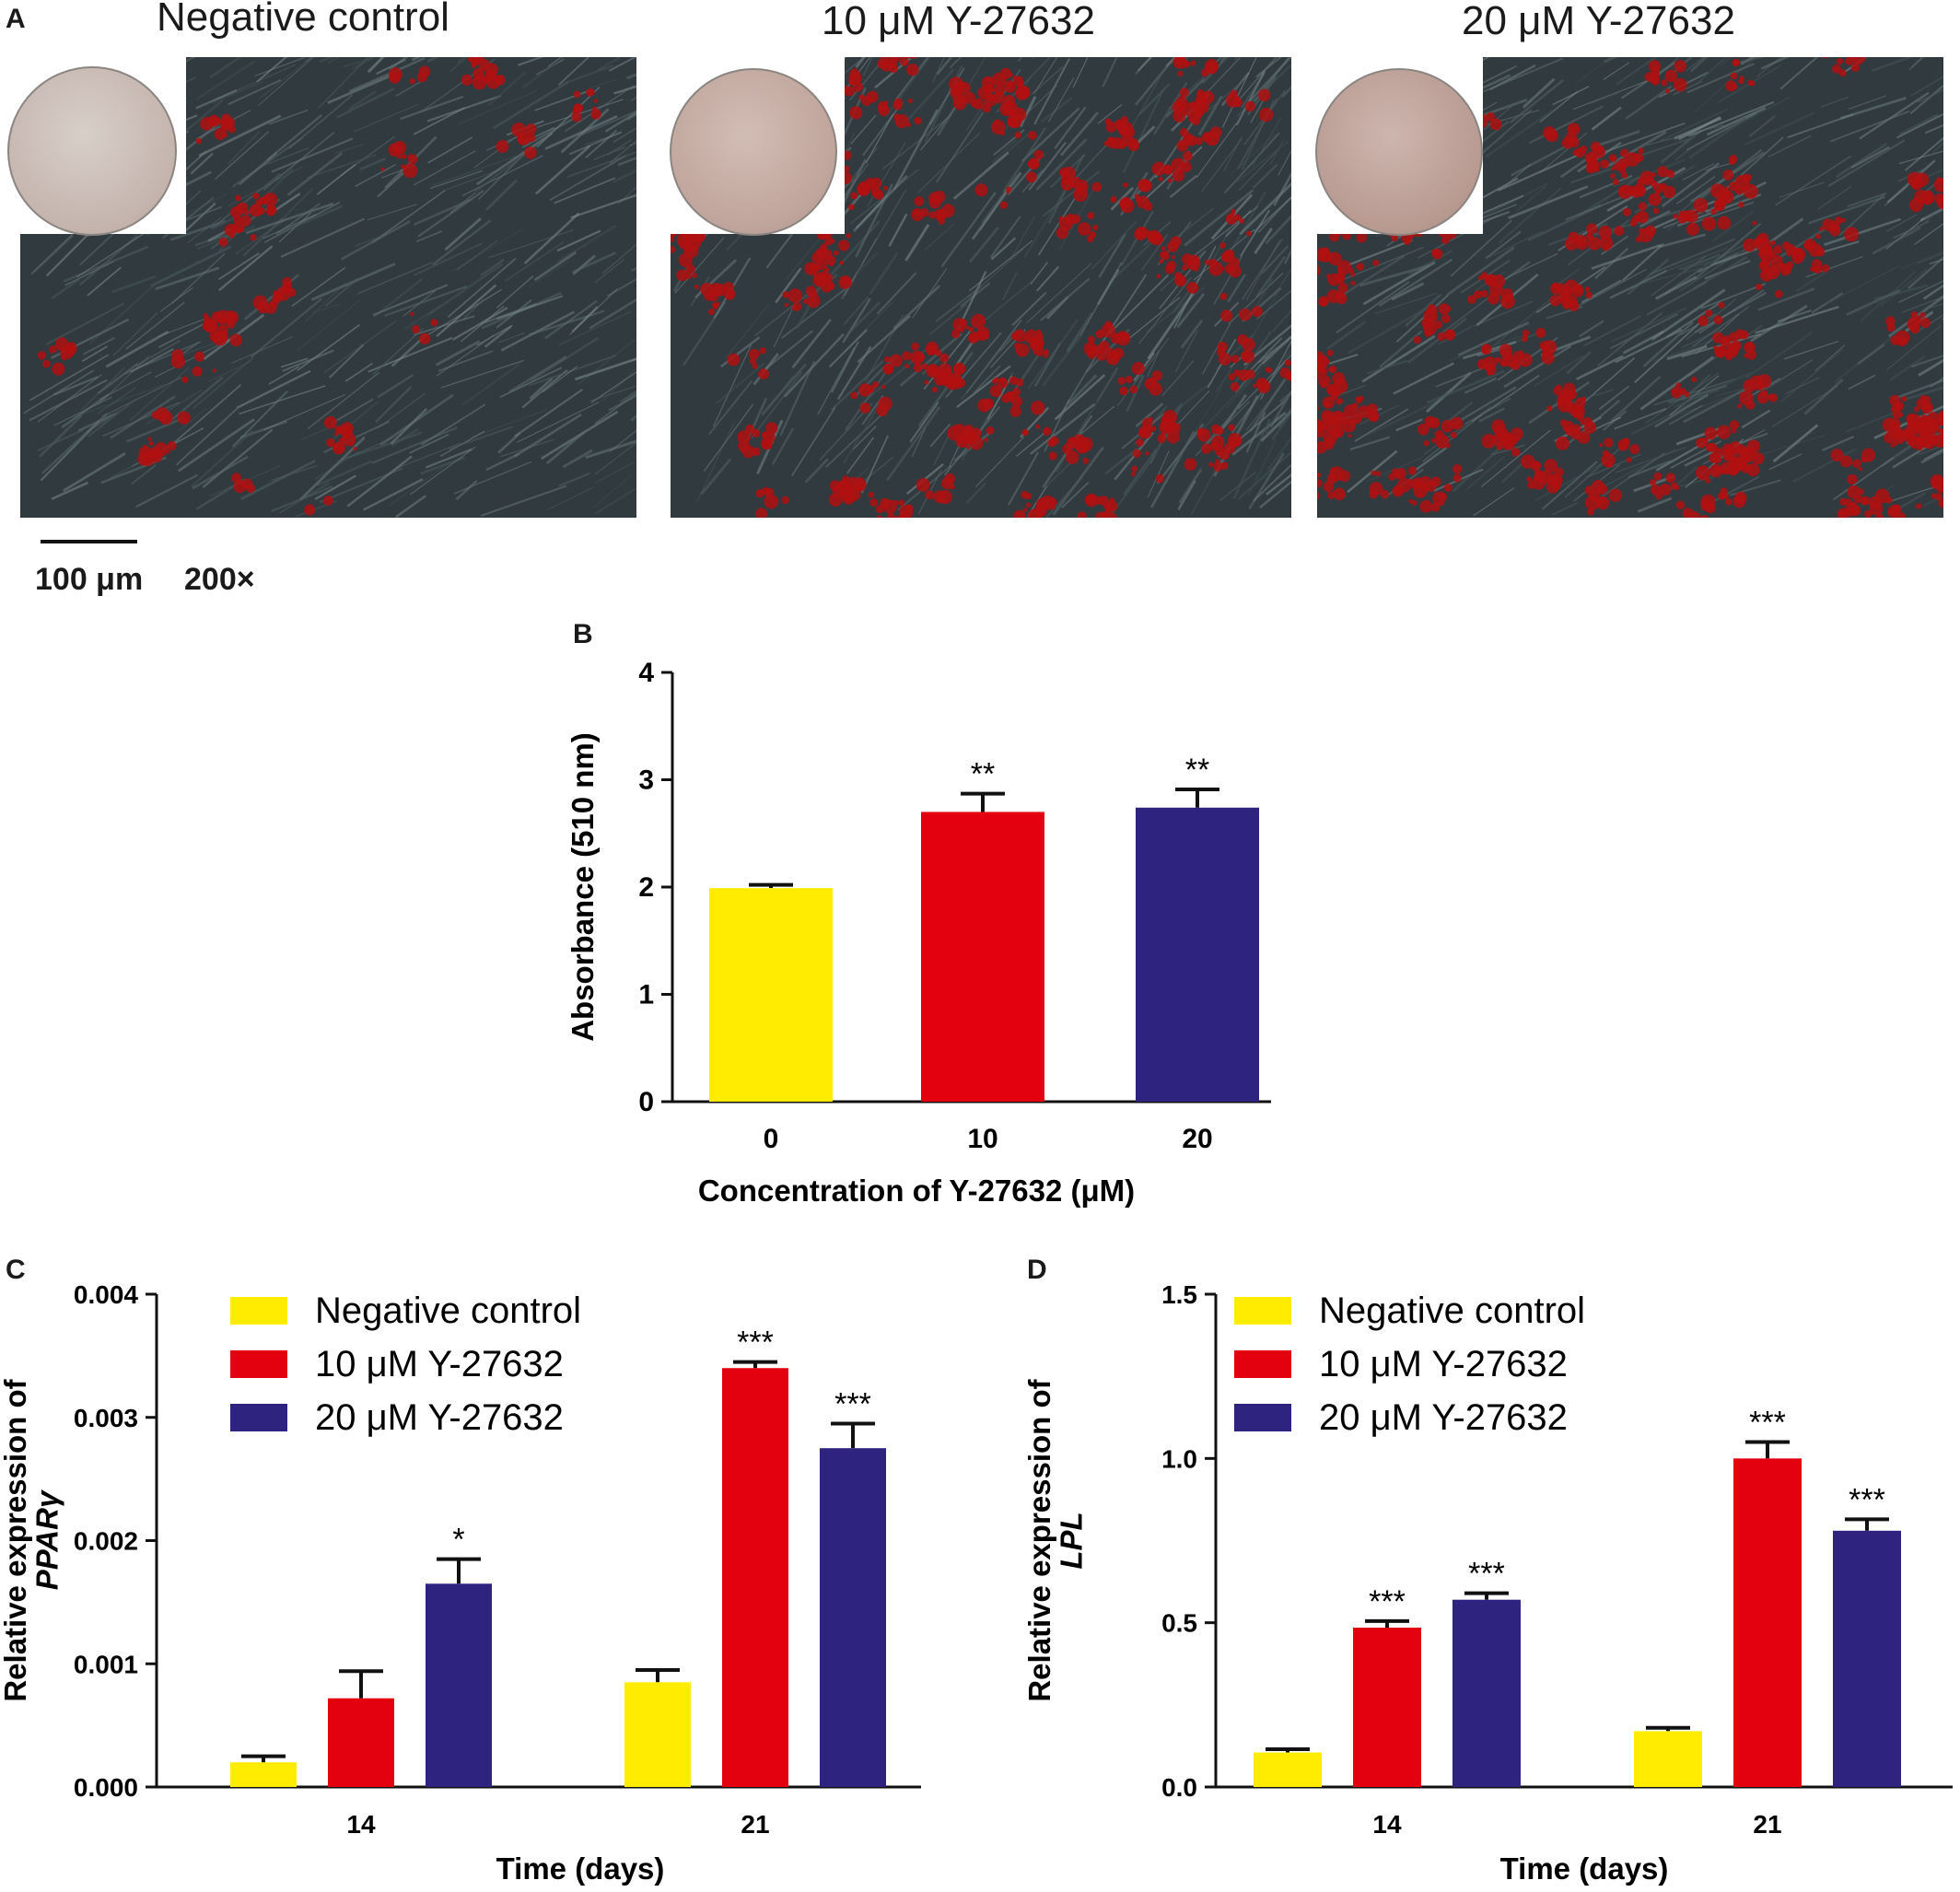  What do you see at coordinates (89, 579) in the screenshot?
I see `scale-bar-label: 100 μm` at bounding box center [89, 579].